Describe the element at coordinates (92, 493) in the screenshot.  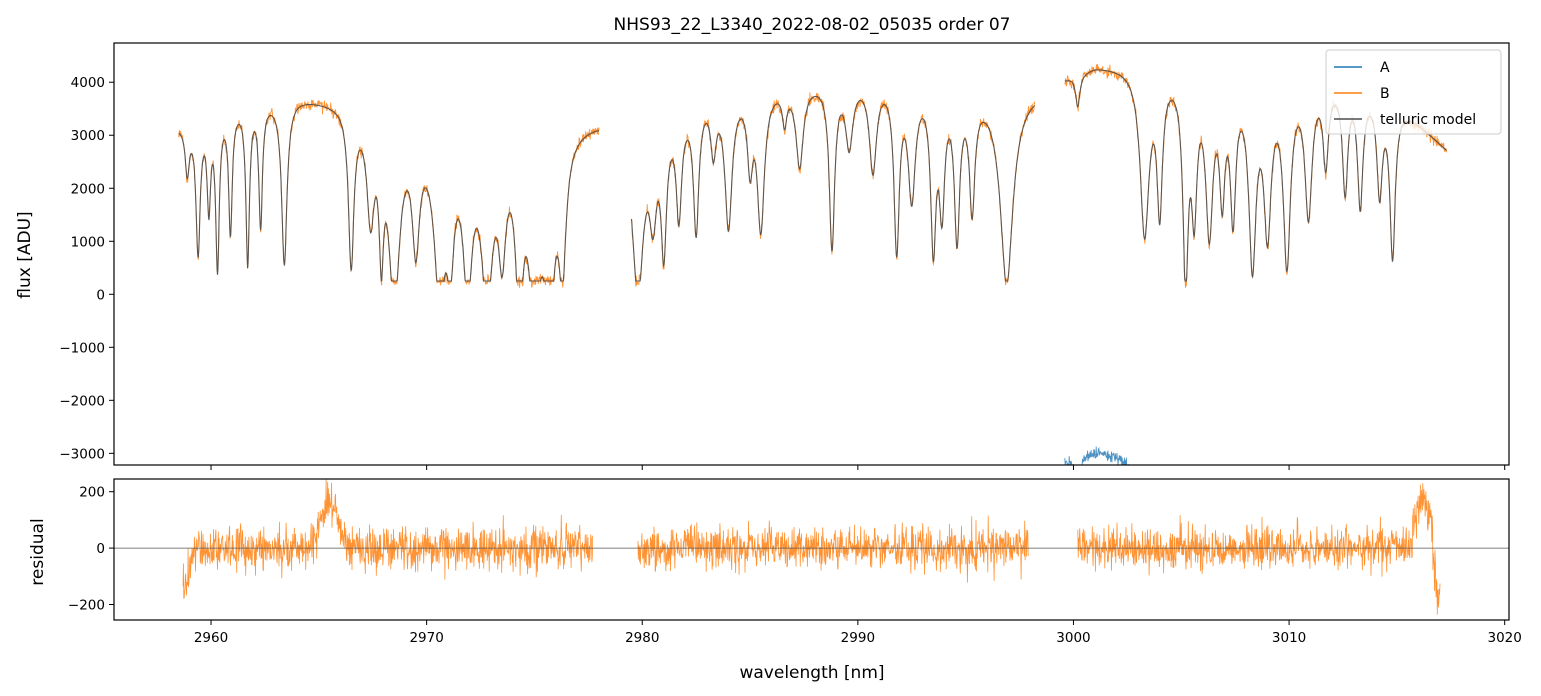
I see `residual-y-tick-label: 200` at that location.